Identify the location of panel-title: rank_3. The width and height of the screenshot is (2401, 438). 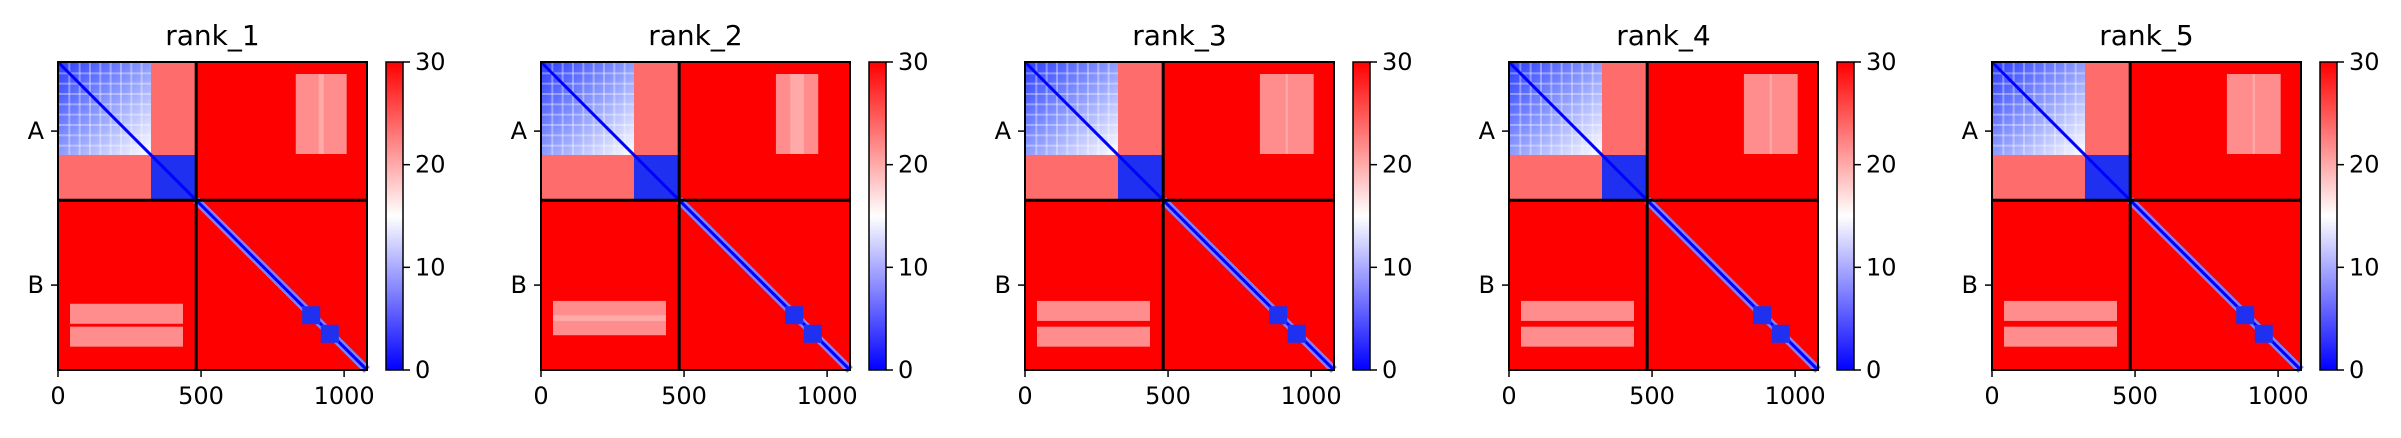
(1179, 35).